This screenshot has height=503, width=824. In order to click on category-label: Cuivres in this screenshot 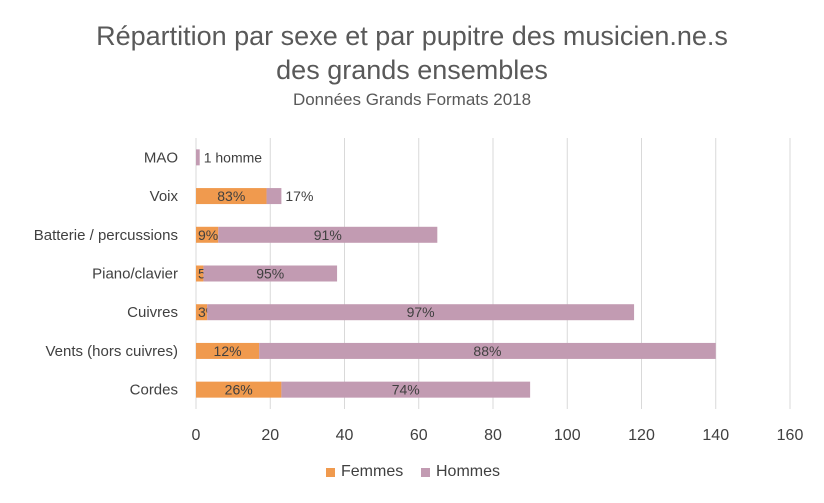, I will do `click(152, 312)`.